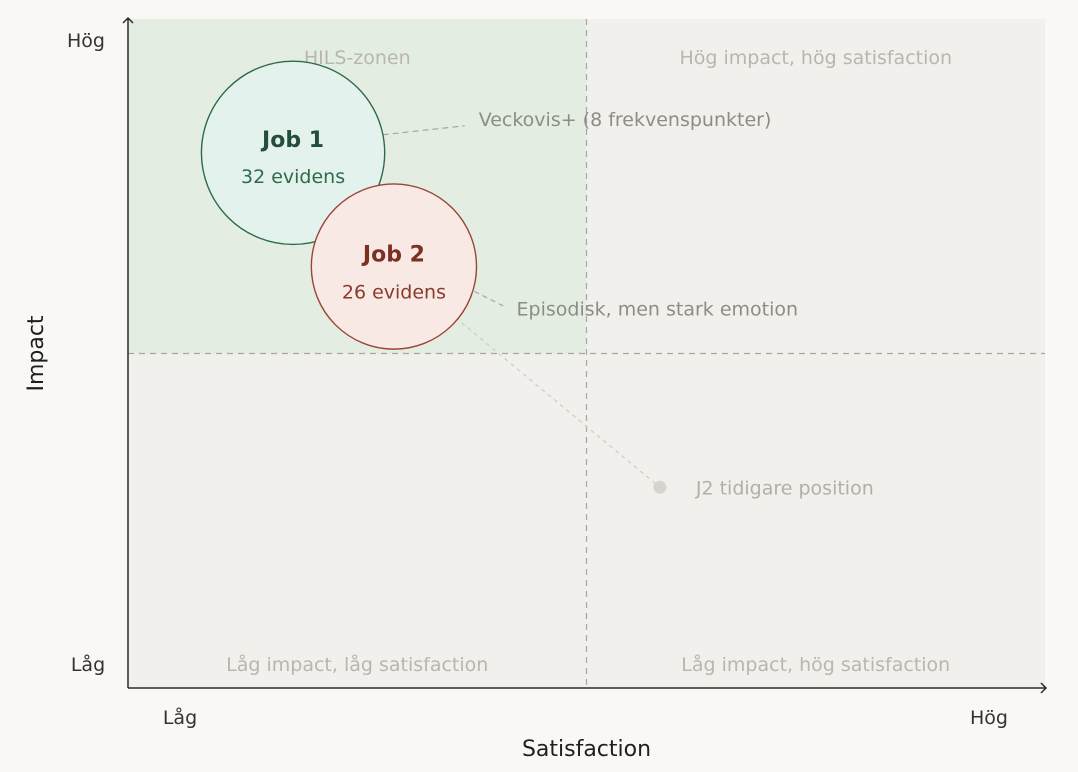 This screenshot has width=1078, height=772. I want to click on job1-evidence-label: 32 evidens, so click(293, 177).